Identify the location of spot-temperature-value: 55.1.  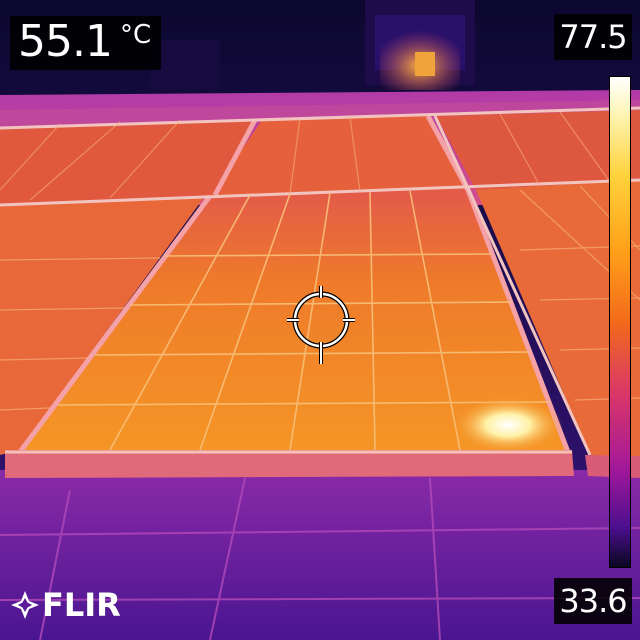
(65, 41).